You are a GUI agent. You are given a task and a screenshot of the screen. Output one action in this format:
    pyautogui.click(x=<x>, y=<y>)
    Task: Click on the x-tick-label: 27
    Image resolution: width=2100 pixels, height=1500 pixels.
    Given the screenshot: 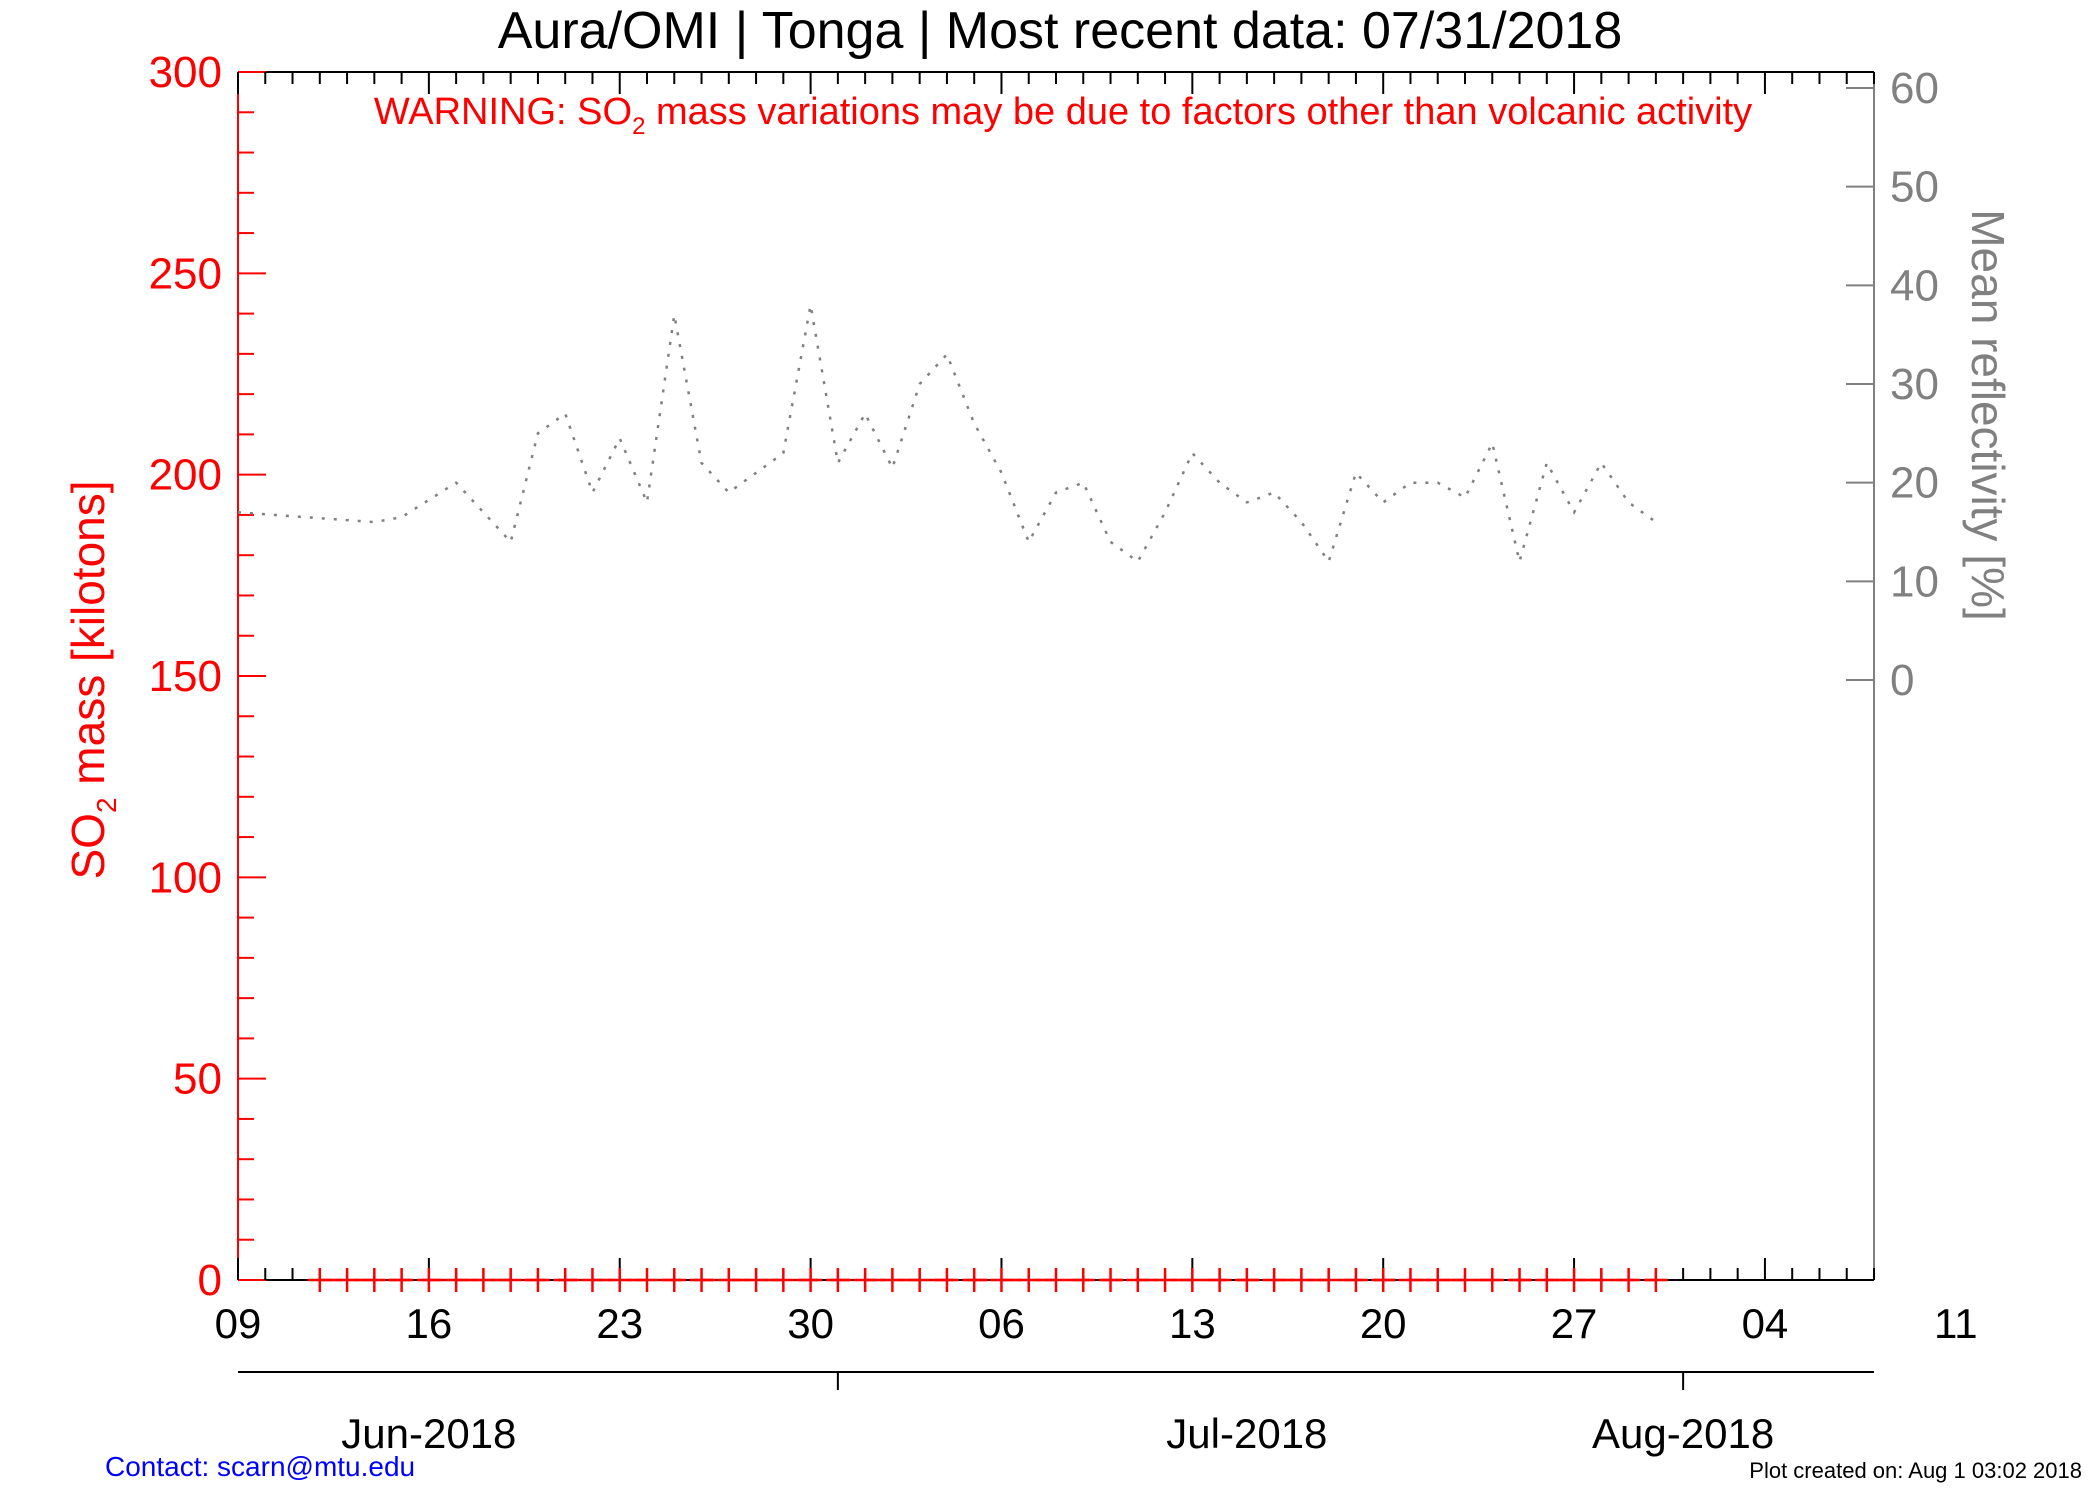 What is the action you would take?
    pyautogui.click(x=1574, y=1323)
    